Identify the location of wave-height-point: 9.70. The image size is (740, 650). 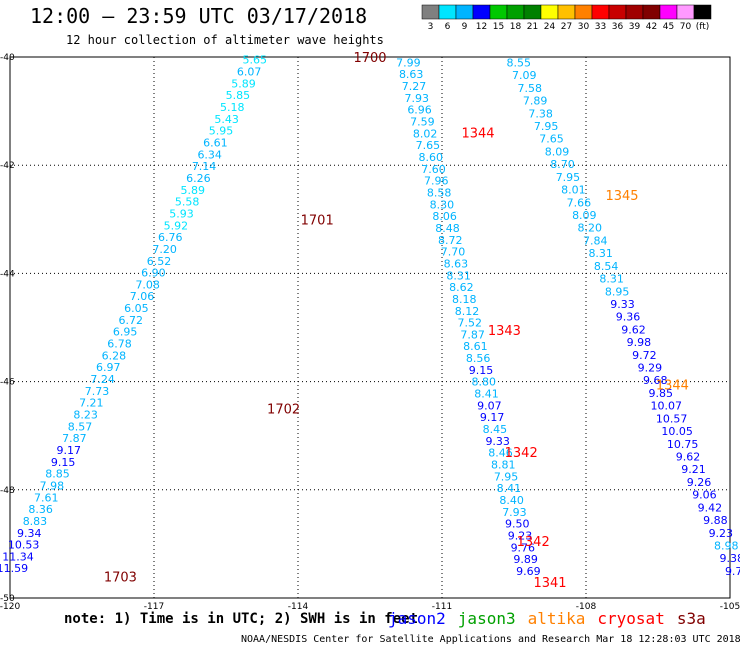
(732, 571).